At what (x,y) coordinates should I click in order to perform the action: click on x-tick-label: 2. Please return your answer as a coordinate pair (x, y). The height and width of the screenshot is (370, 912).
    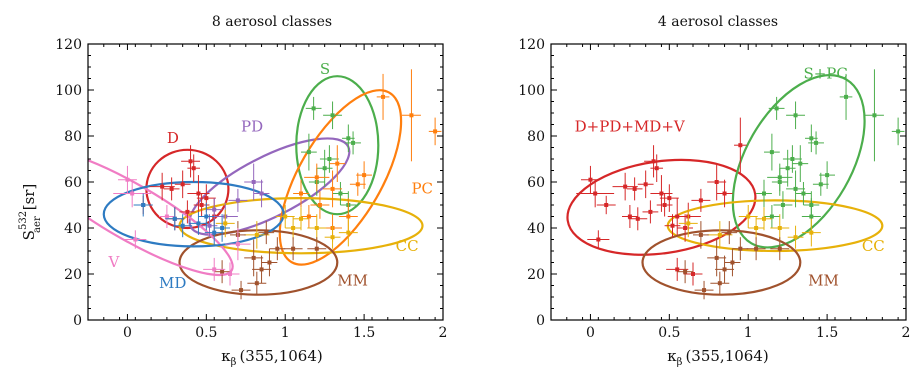
    Looking at the image, I should click on (906, 333).